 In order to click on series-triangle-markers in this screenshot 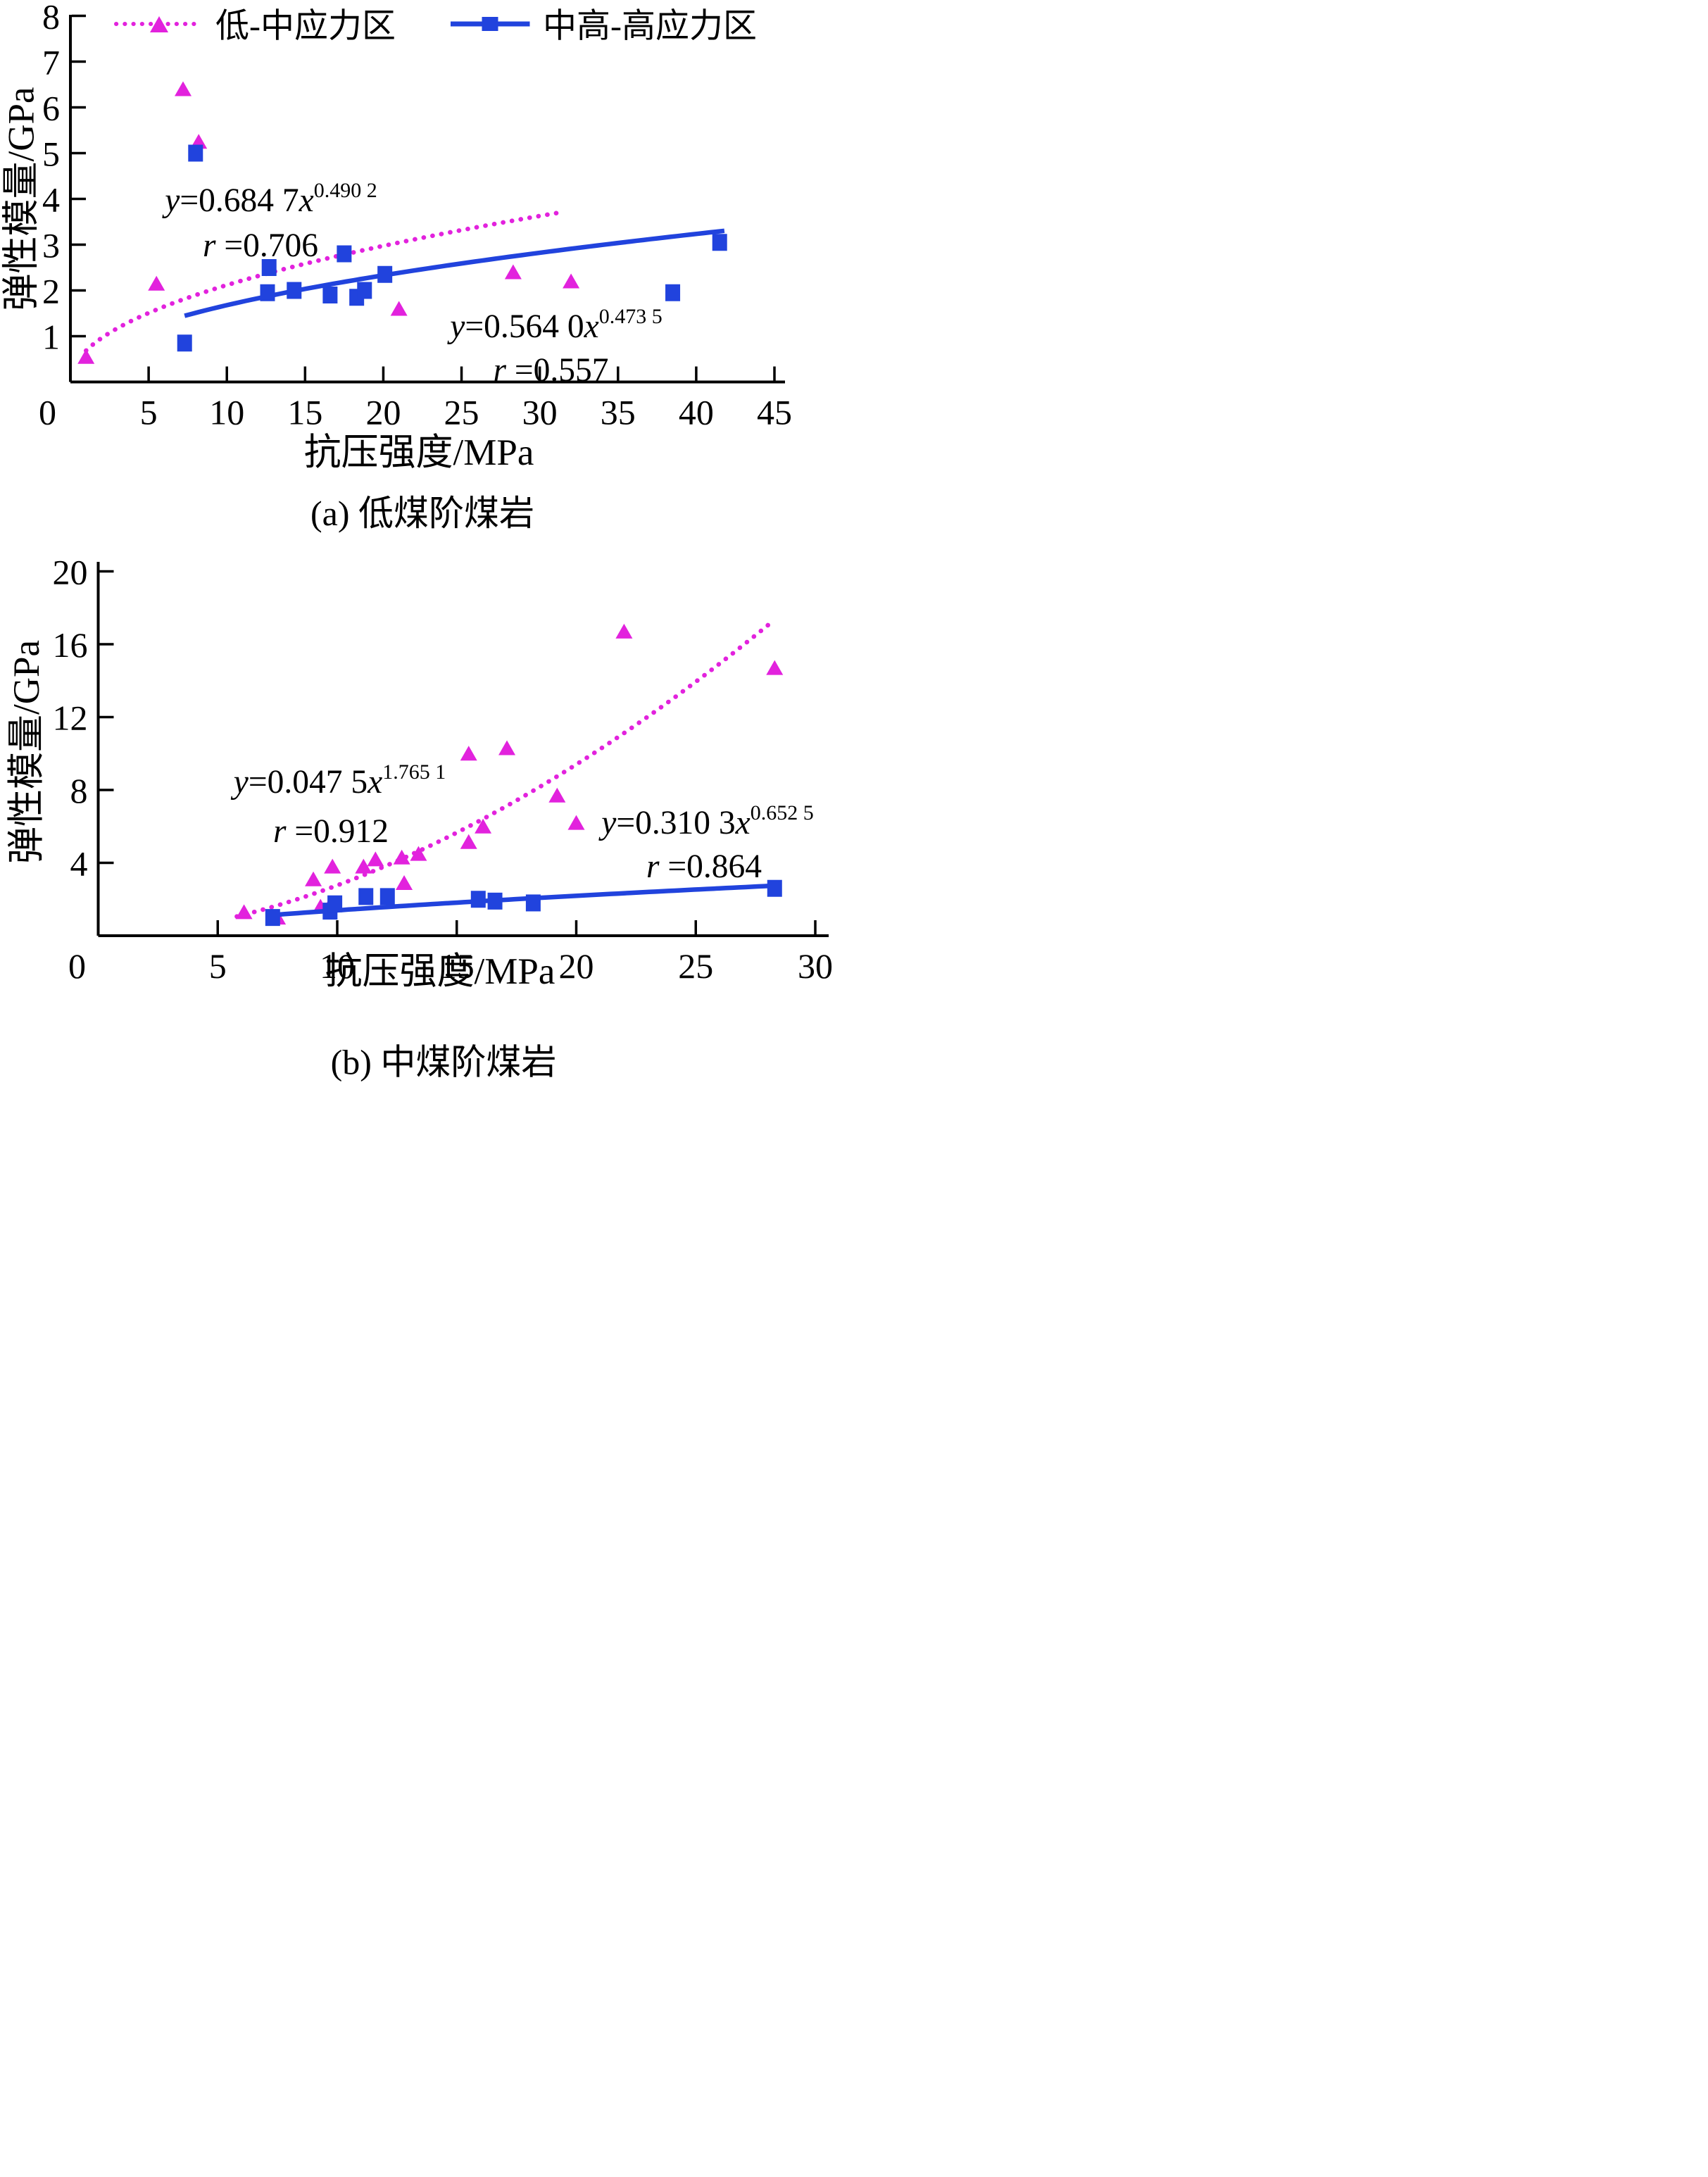, I will do `click(328, 223)`.